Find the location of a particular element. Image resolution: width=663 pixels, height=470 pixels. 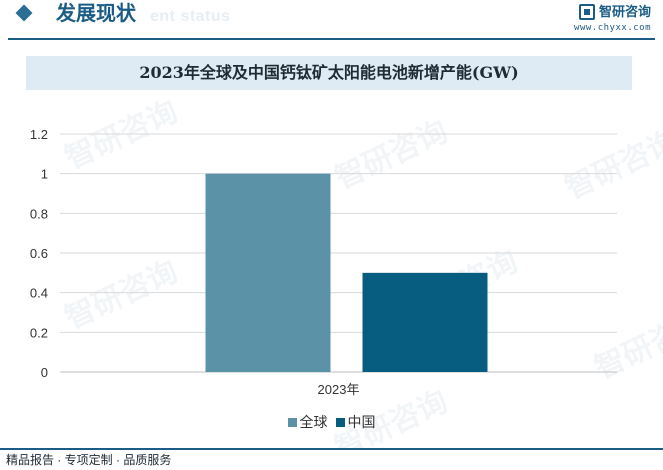

brand-url: www.chyxx.com is located at coordinates (612, 28).